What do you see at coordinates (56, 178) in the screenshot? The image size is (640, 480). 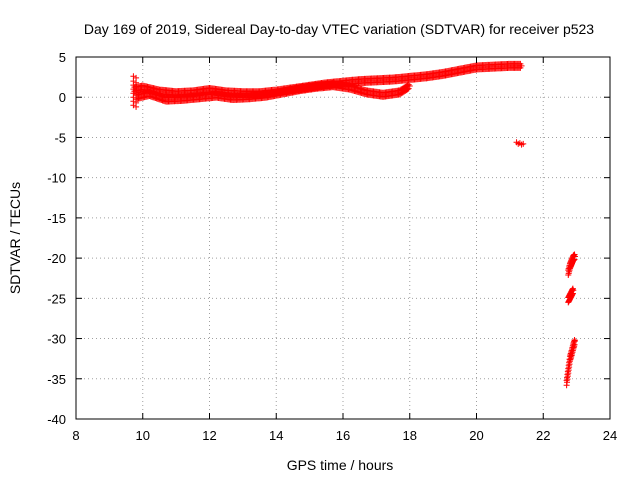 I see `y-tick-label: -10` at bounding box center [56, 178].